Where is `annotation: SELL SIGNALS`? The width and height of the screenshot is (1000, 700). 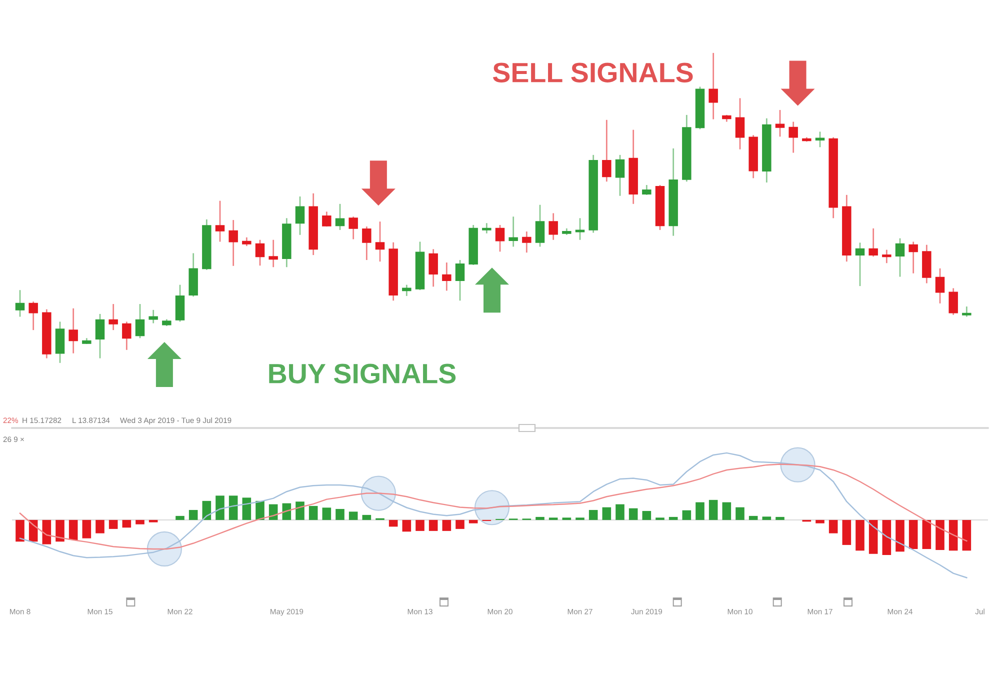 annotation: SELL SIGNALS is located at coordinates (592, 72).